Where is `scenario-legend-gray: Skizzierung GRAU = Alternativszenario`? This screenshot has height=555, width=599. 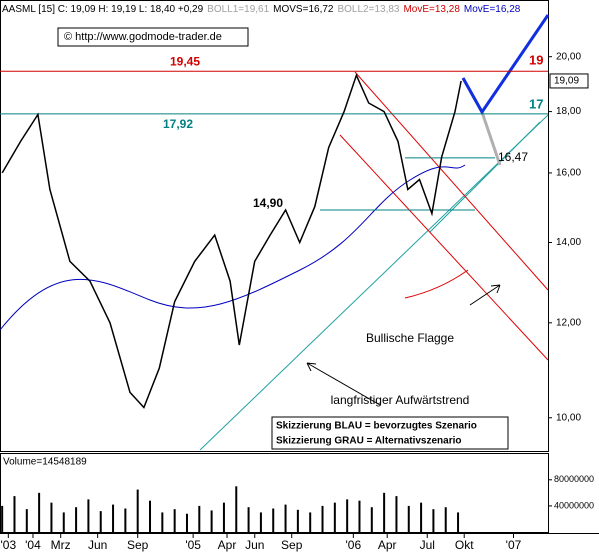
scenario-legend-gray: Skizzierung GRAU = Alternativszenario is located at coordinates (369, 441).